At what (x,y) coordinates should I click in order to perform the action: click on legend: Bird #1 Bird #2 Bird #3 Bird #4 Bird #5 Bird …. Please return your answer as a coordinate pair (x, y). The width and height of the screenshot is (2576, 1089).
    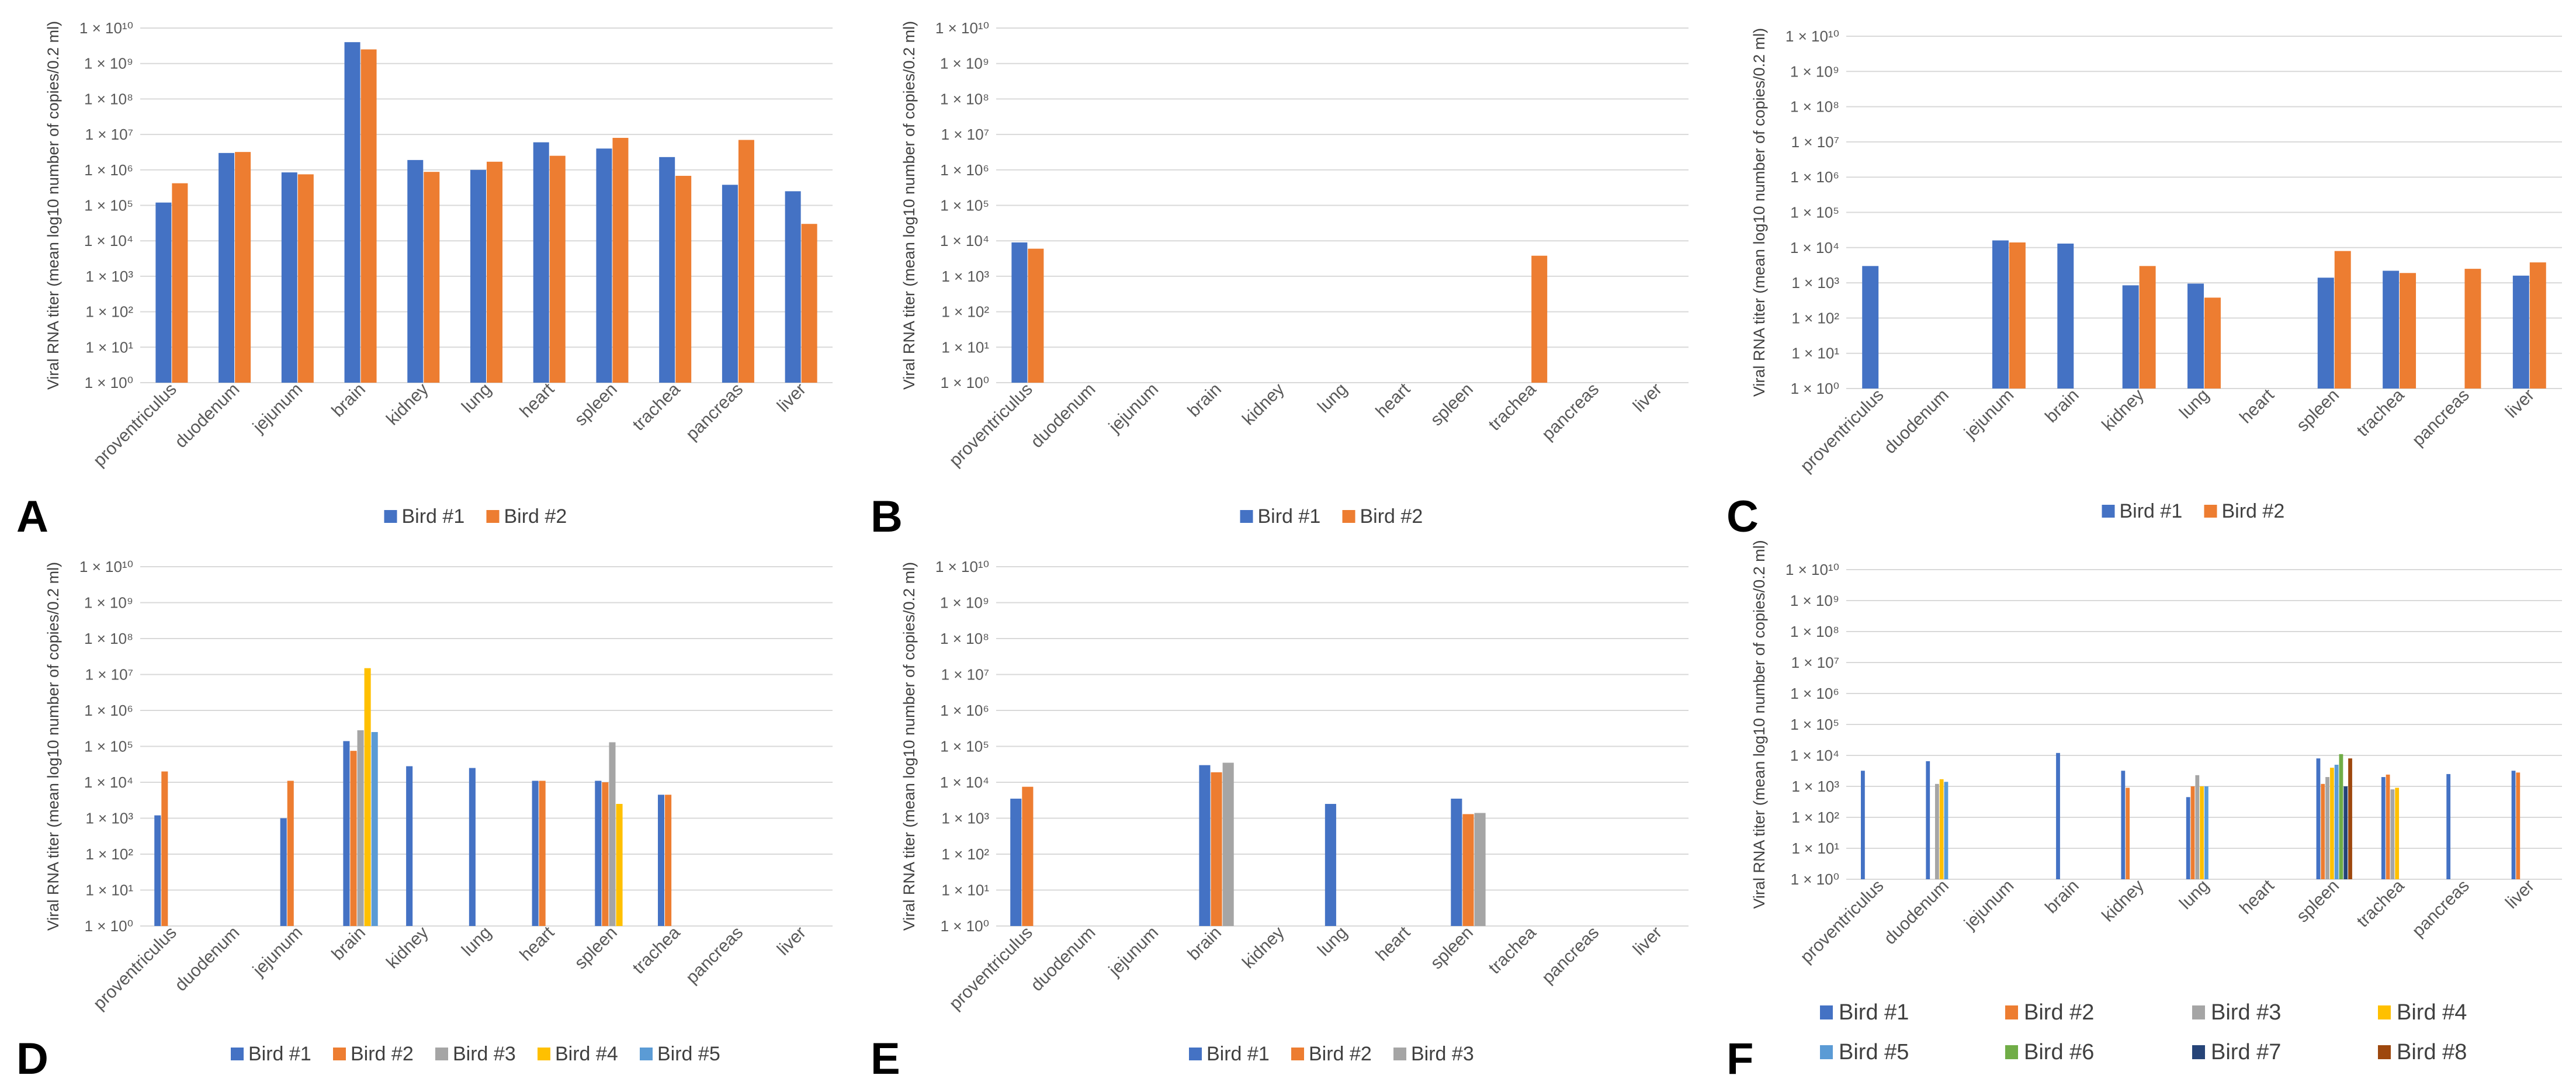
    Looking at the image, I should click on (2143, 1032).